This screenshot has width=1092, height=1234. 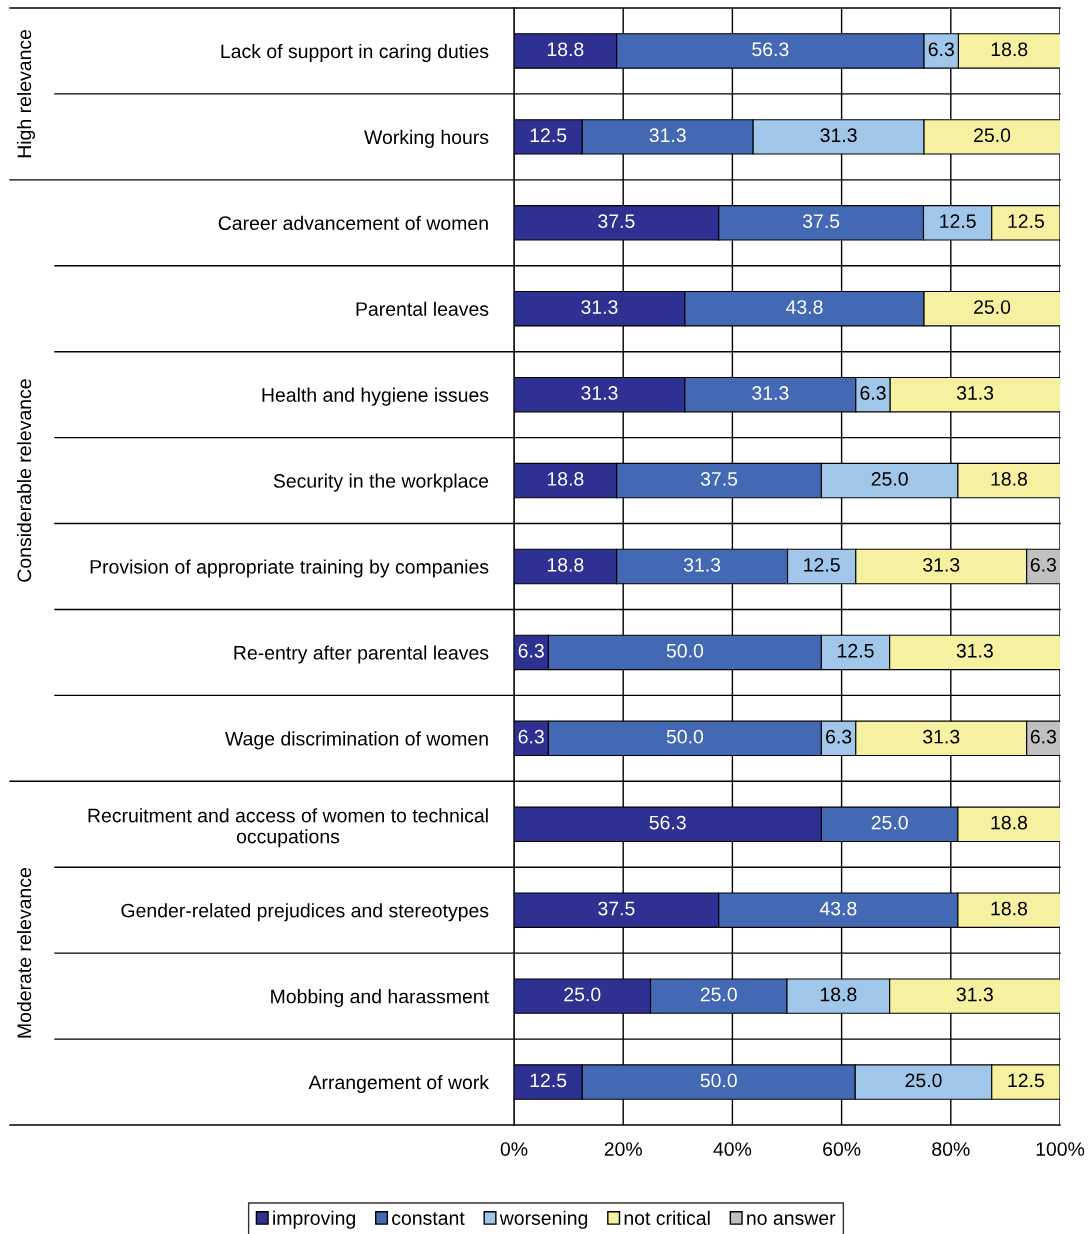 I want to click on legend-label: worsening, so click(x=543, y=1219).